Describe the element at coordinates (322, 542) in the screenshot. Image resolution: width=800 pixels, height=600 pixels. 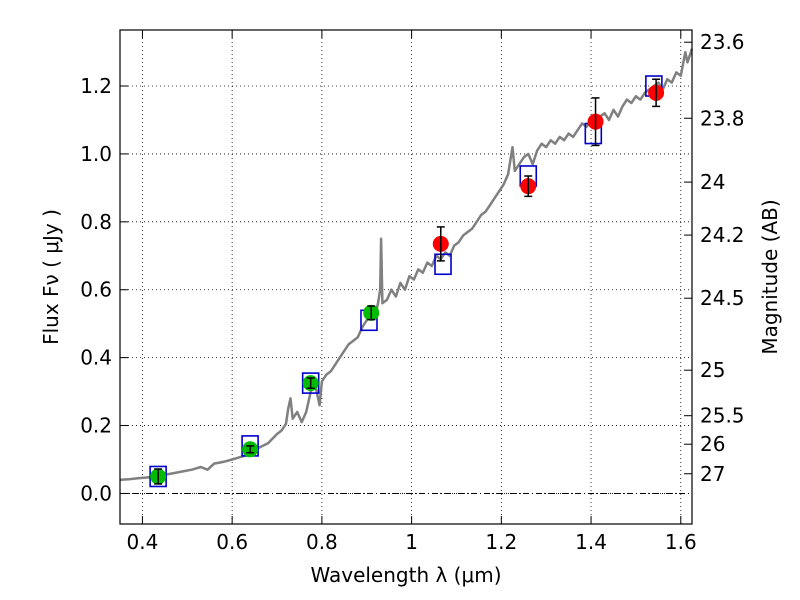
I see `x-tick-label: 0.8` at that location.